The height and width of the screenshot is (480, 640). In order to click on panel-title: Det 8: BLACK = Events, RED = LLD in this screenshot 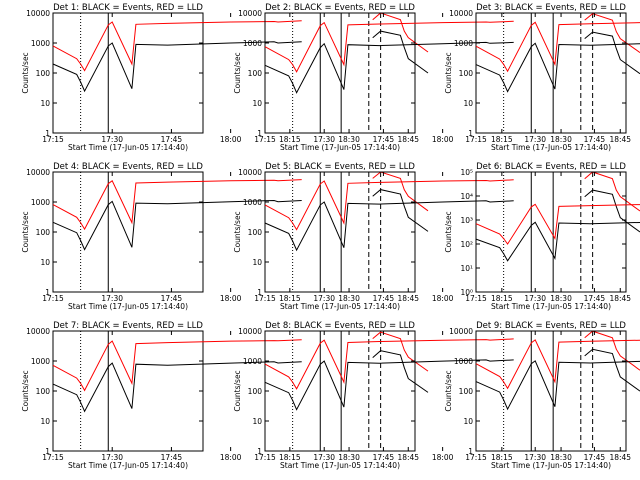, I will do `click(340, 326)`.